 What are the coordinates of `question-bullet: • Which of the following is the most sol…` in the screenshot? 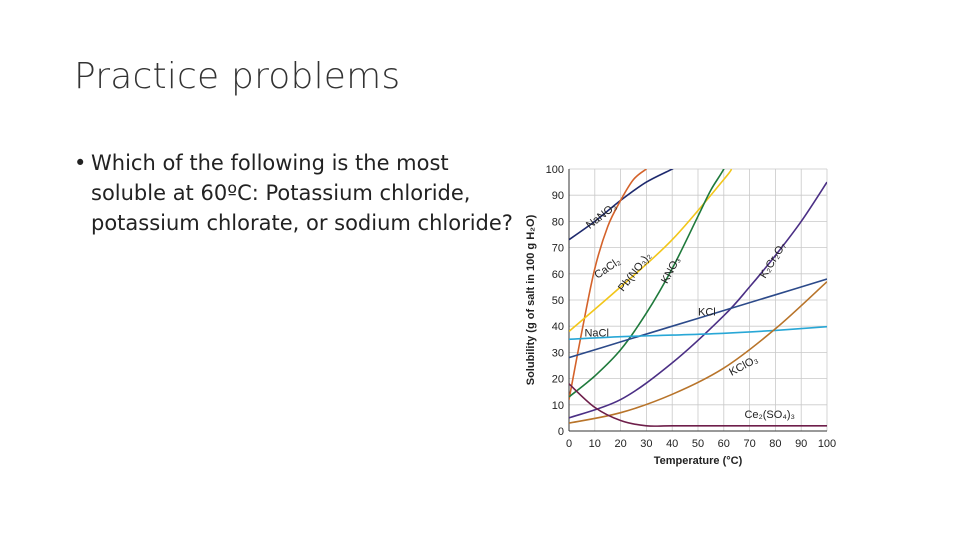 It's located at (294, 193).